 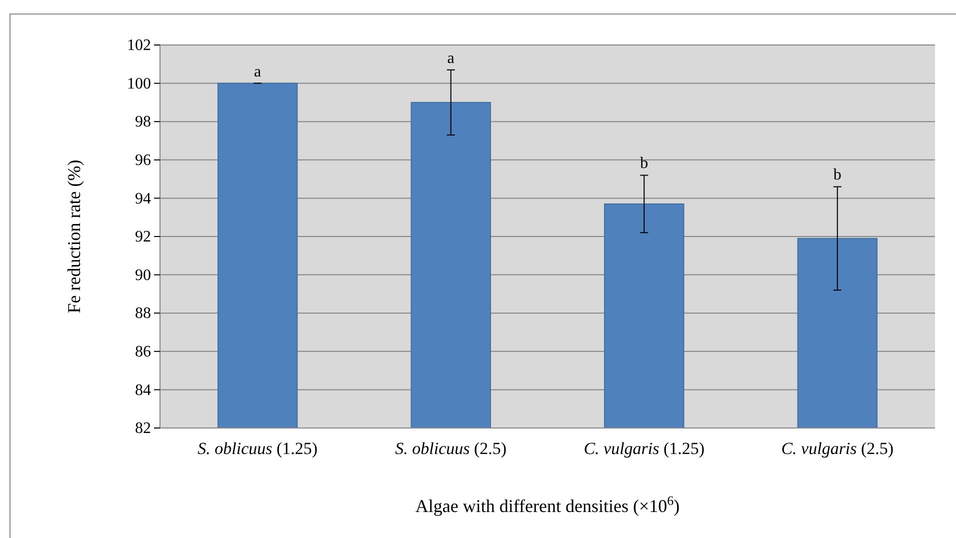 I want to click on x-tick-label: S. oblicuus (1.25), so click(x=258, y=448).